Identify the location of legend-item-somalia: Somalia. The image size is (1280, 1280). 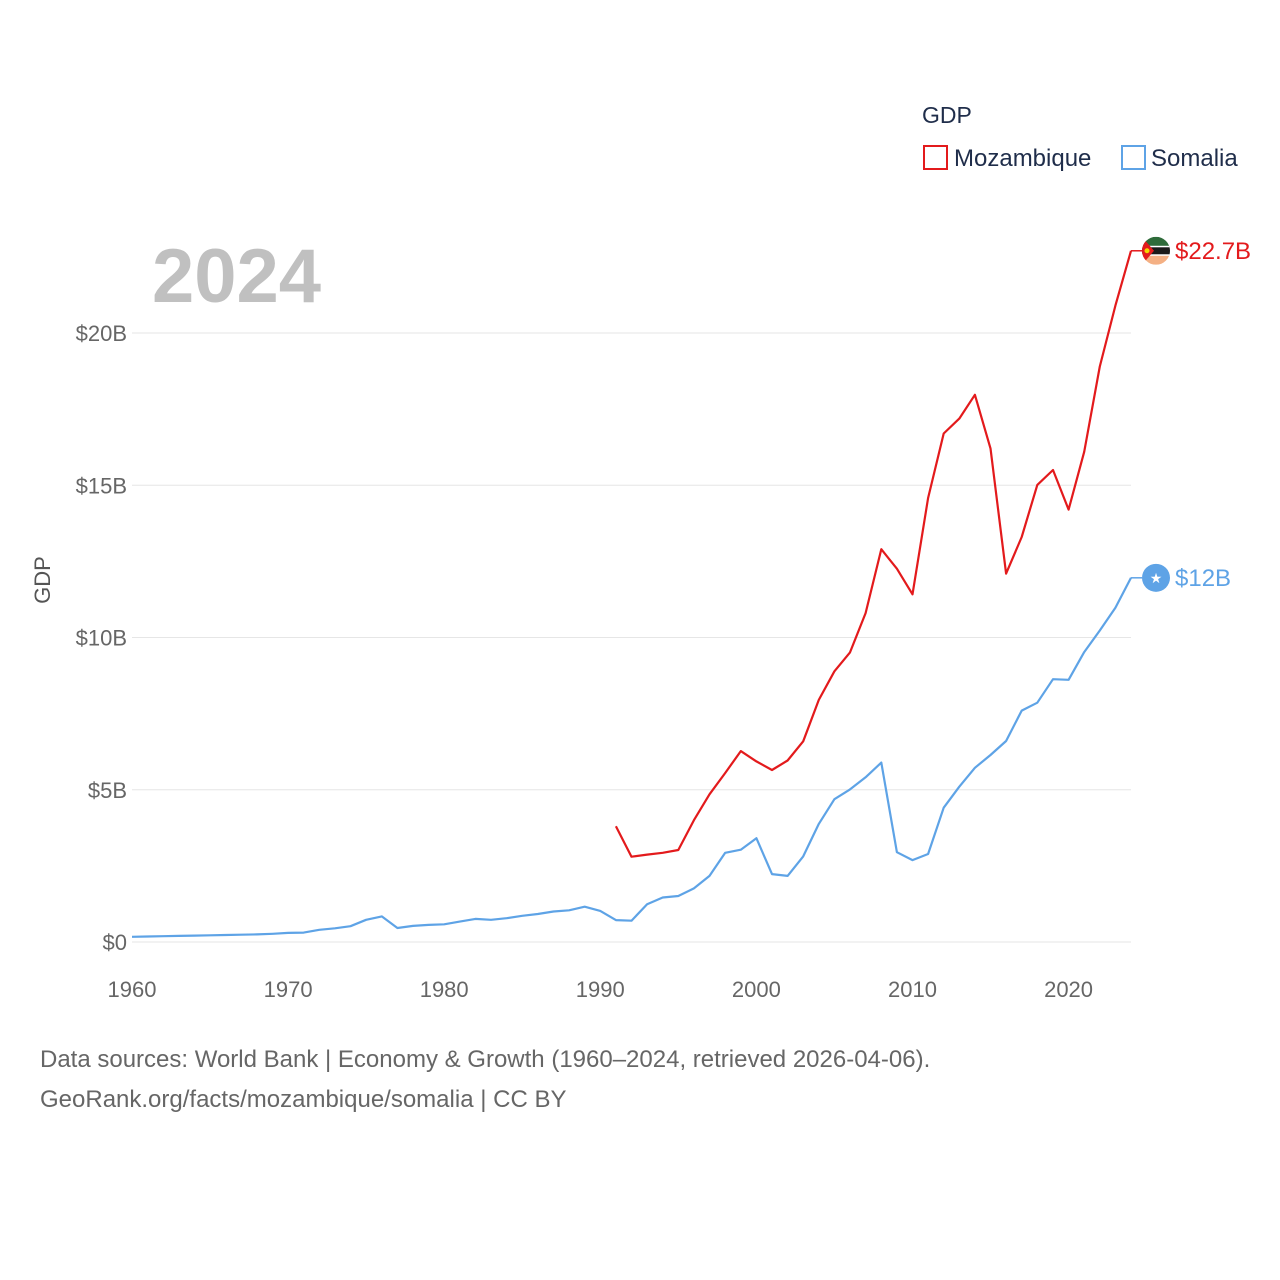
(1179, 158).